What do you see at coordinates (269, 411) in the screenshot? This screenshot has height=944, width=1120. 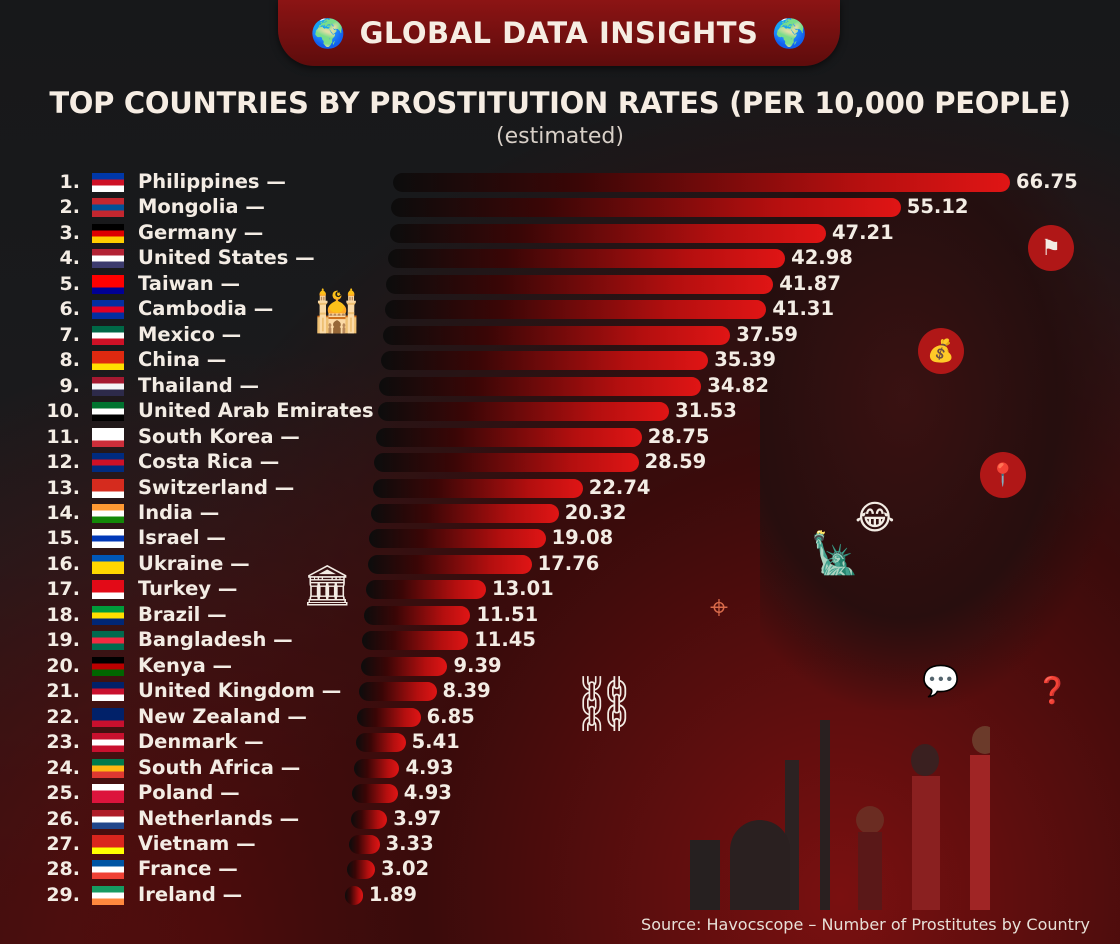 I see `country-label: United Arab Emirates —` at bounding box center [269, 411].